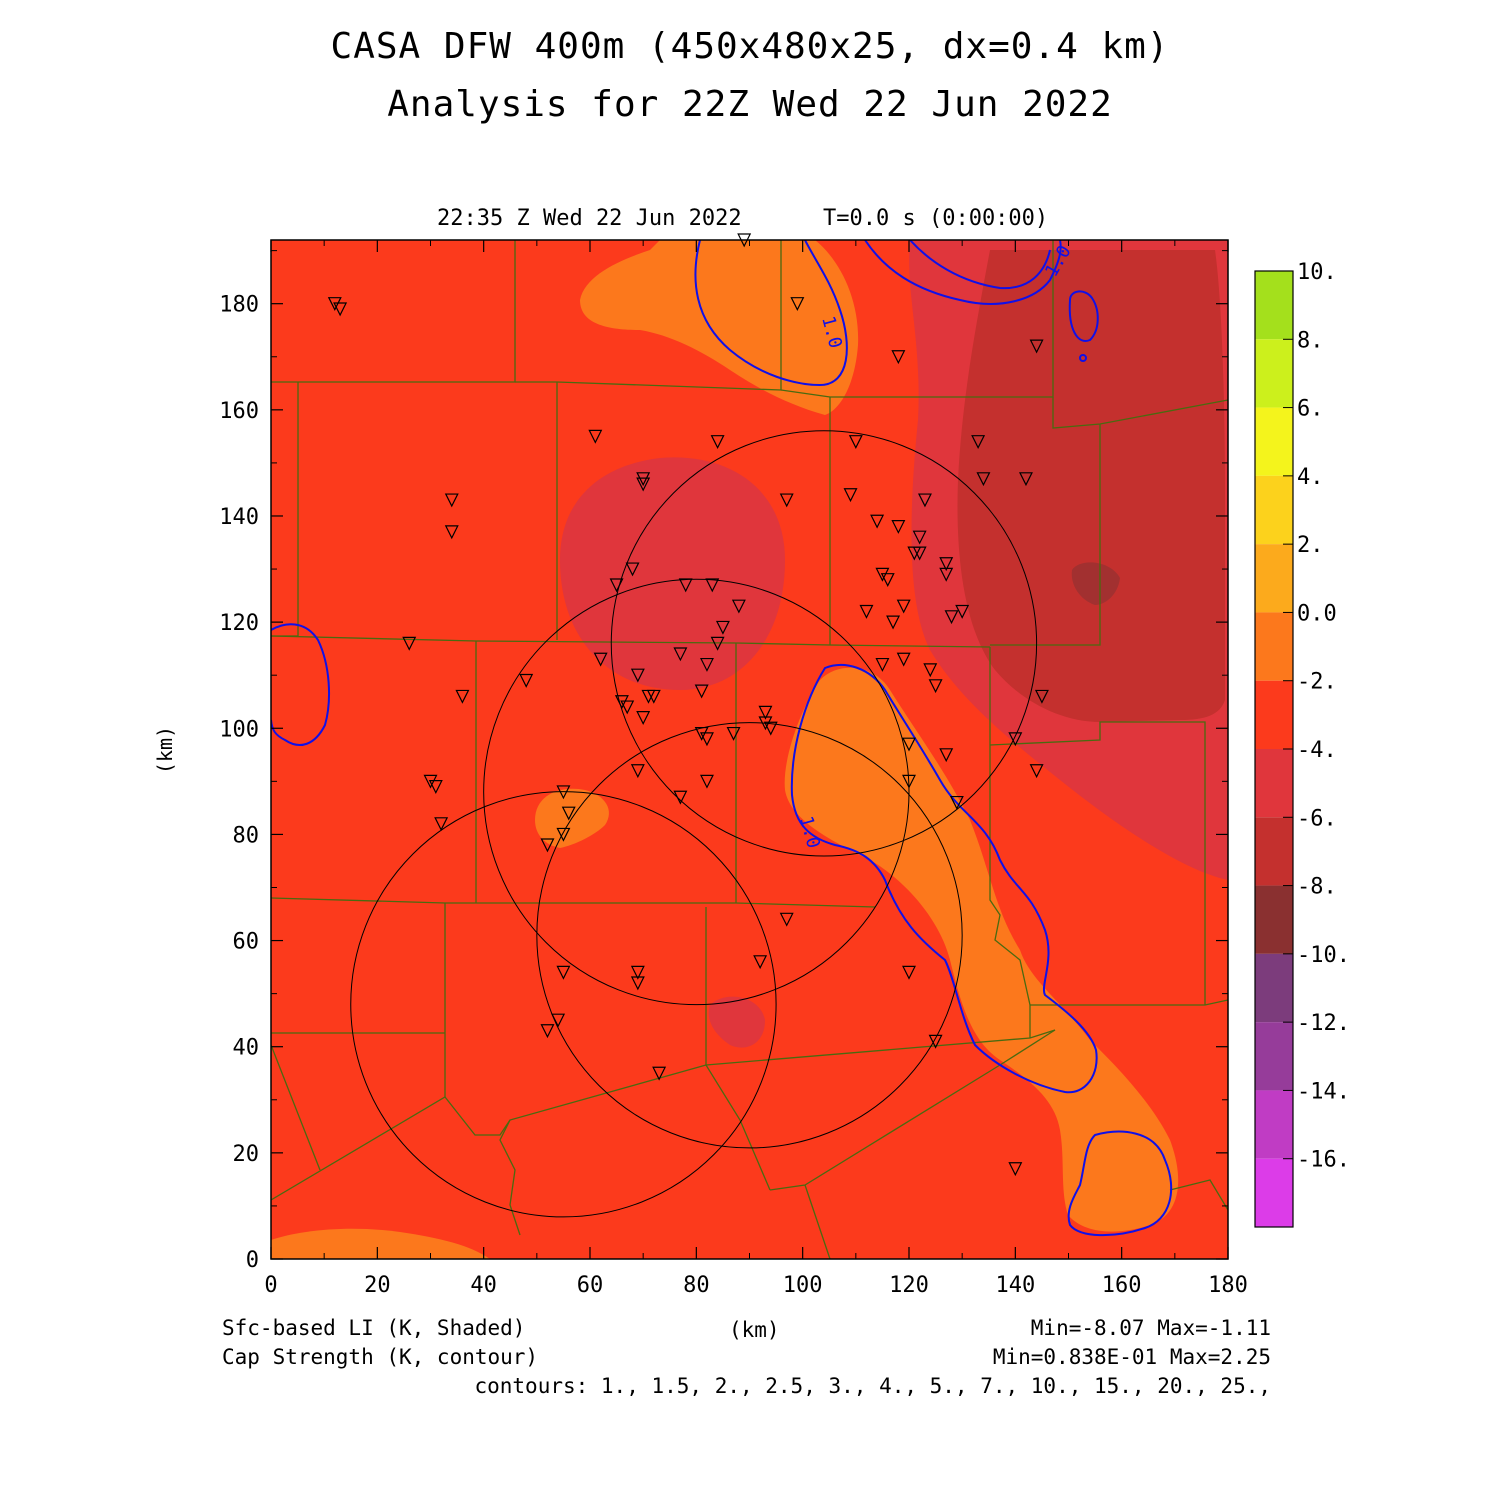 The width and height of the screenshot is (1500, 1500). What do you see at coordinates (1310, 340) in the screenshot?
I see `colorbar-label: 8.` at bounding box center [1310, 340].